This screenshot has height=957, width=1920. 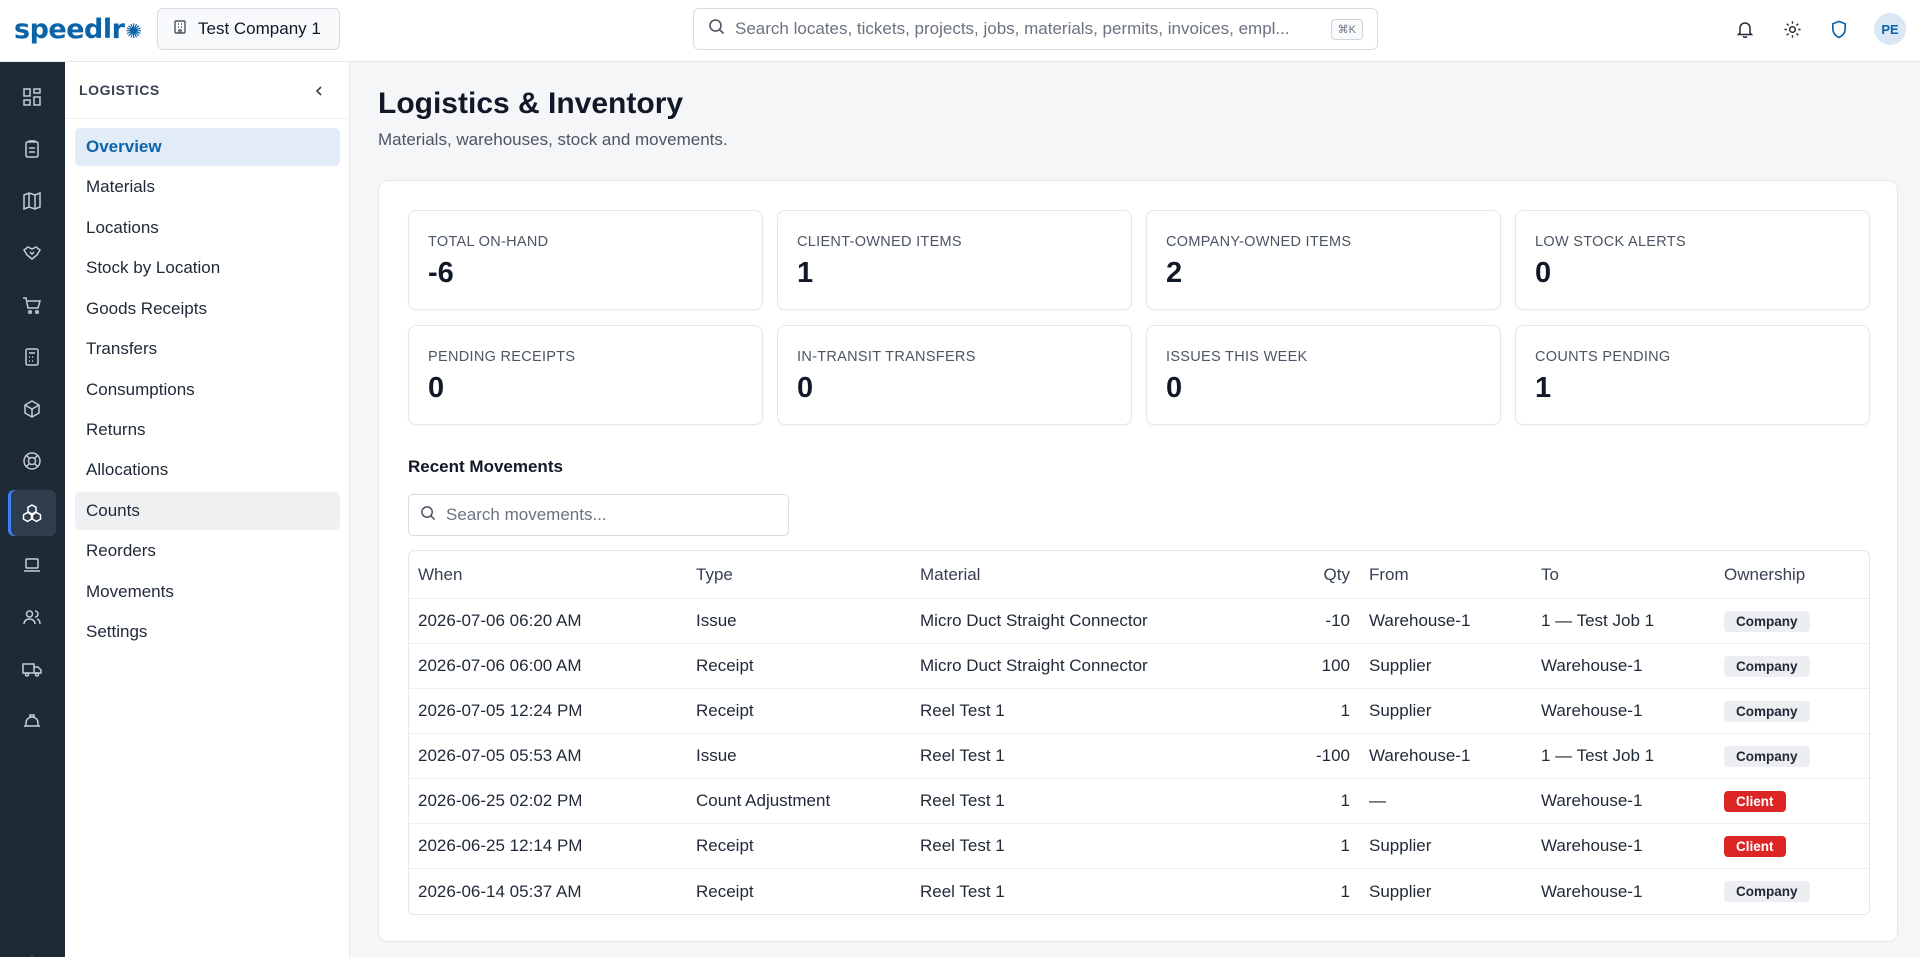 What do you see at coordinates (32, 565) in the screenshot?
I see `rail-laptop-icon` at bounding box center [32, 565].